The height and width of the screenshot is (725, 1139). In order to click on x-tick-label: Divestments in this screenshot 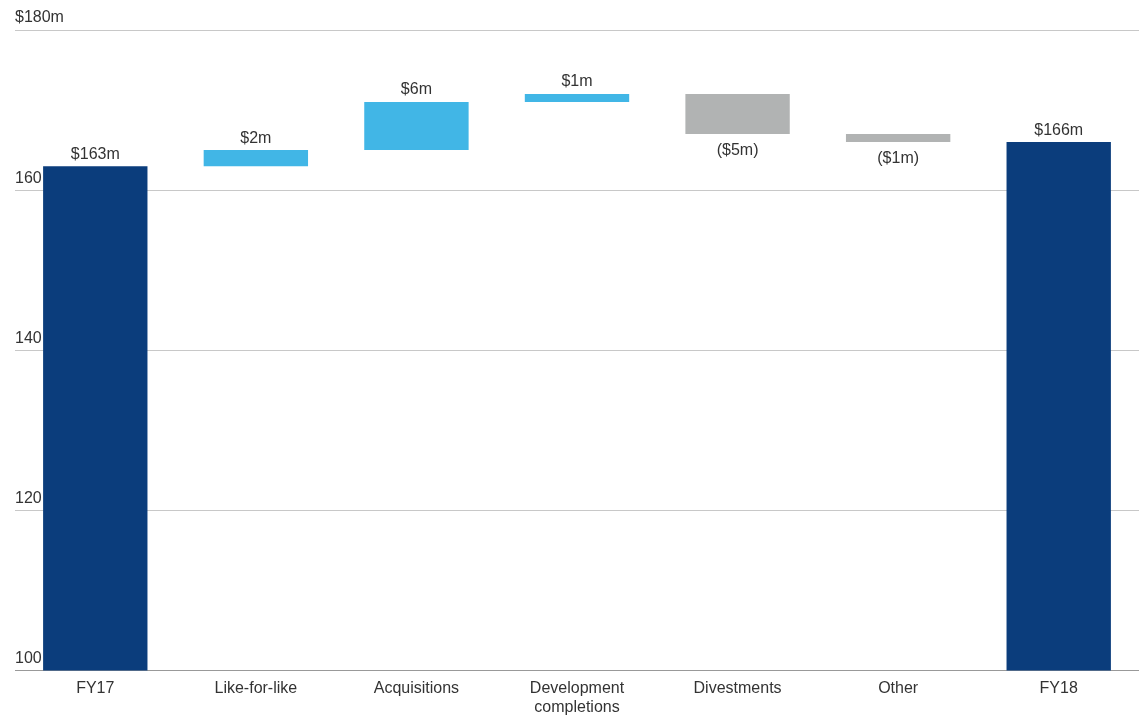, I will do `click(737, 687)`.